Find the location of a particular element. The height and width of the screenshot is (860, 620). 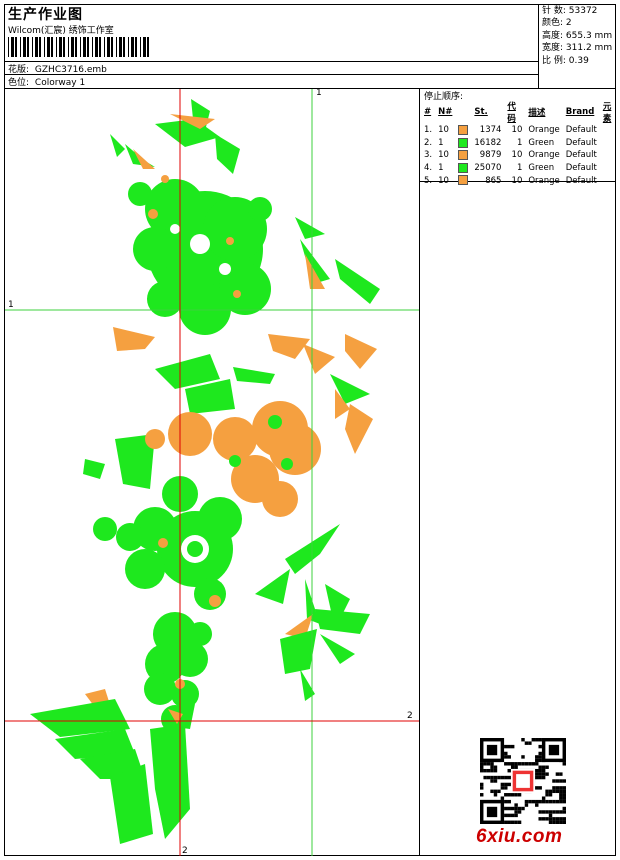

guide-label-left: 1 is located at coordinates (11, 305).